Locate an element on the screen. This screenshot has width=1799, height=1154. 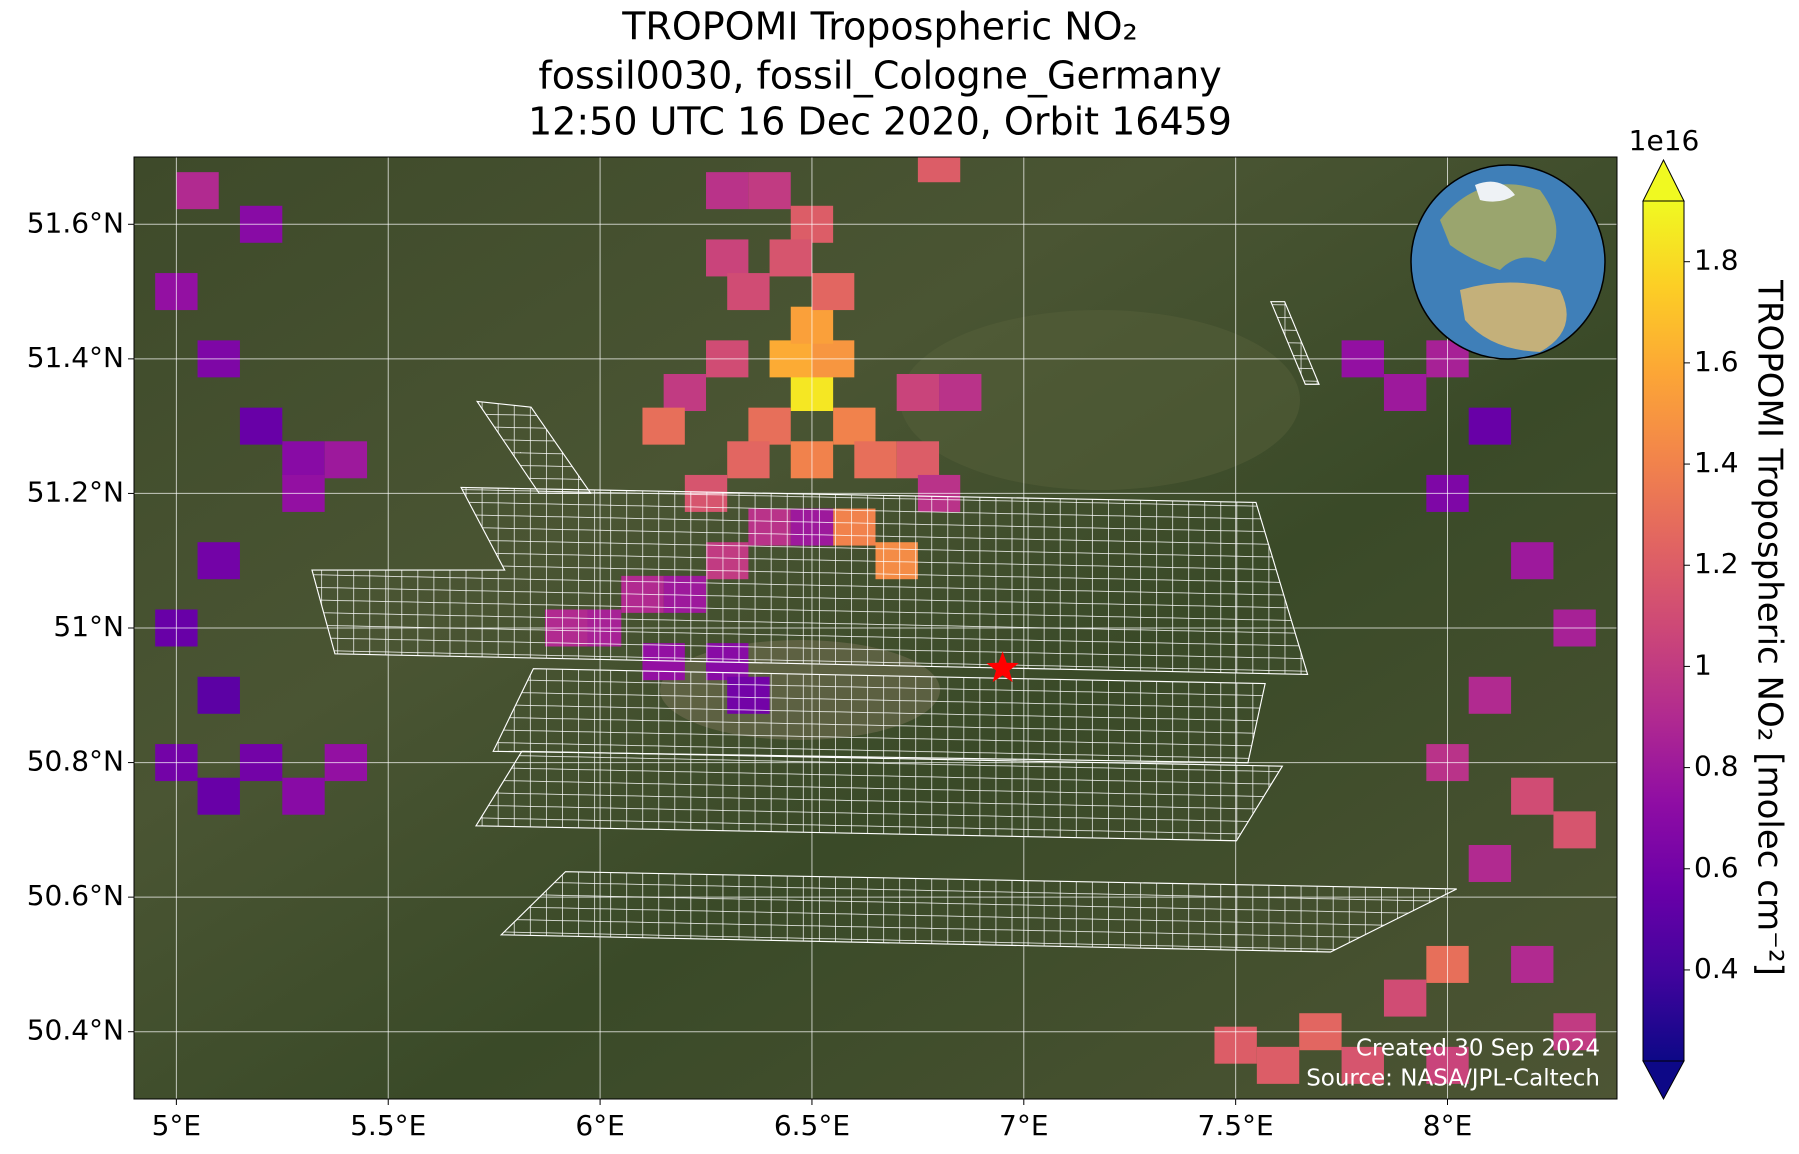
x-tick-label: 6°E is located at coordinates (600, 1125).